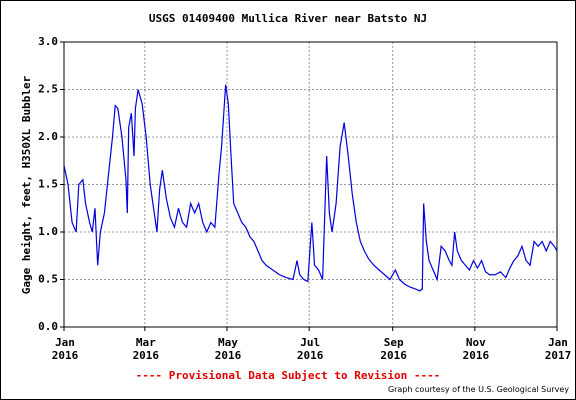 The image size is (576, 400). What do you see at coordinates (48, 231) in the screenshot?
I see `y-tick-label: 1.0` at bounding box center [48, 231].